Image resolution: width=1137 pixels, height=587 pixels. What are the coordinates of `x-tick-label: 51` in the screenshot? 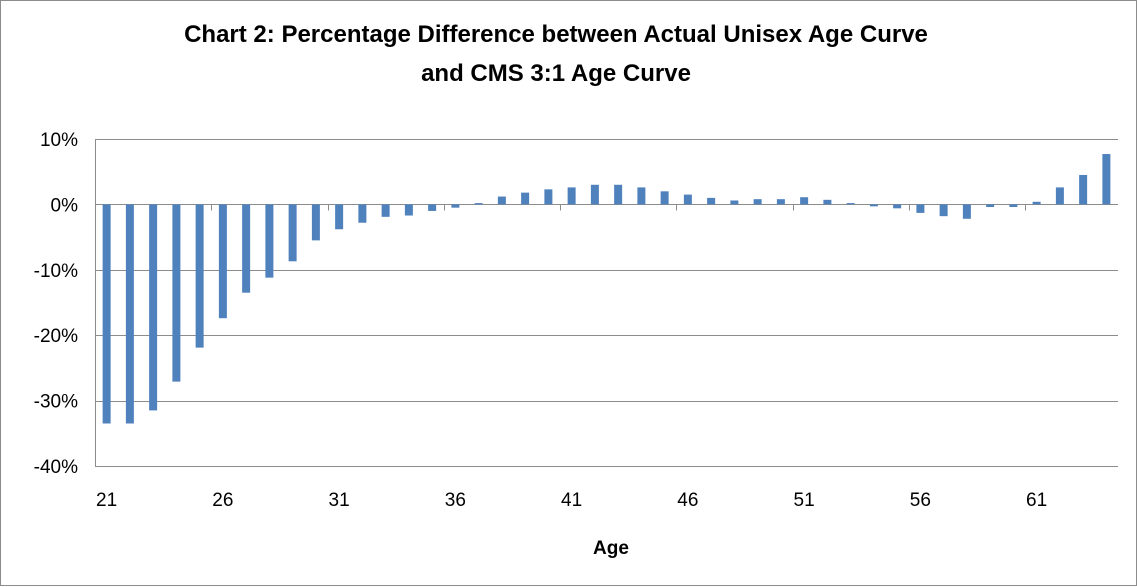 It's located at (804, 500).